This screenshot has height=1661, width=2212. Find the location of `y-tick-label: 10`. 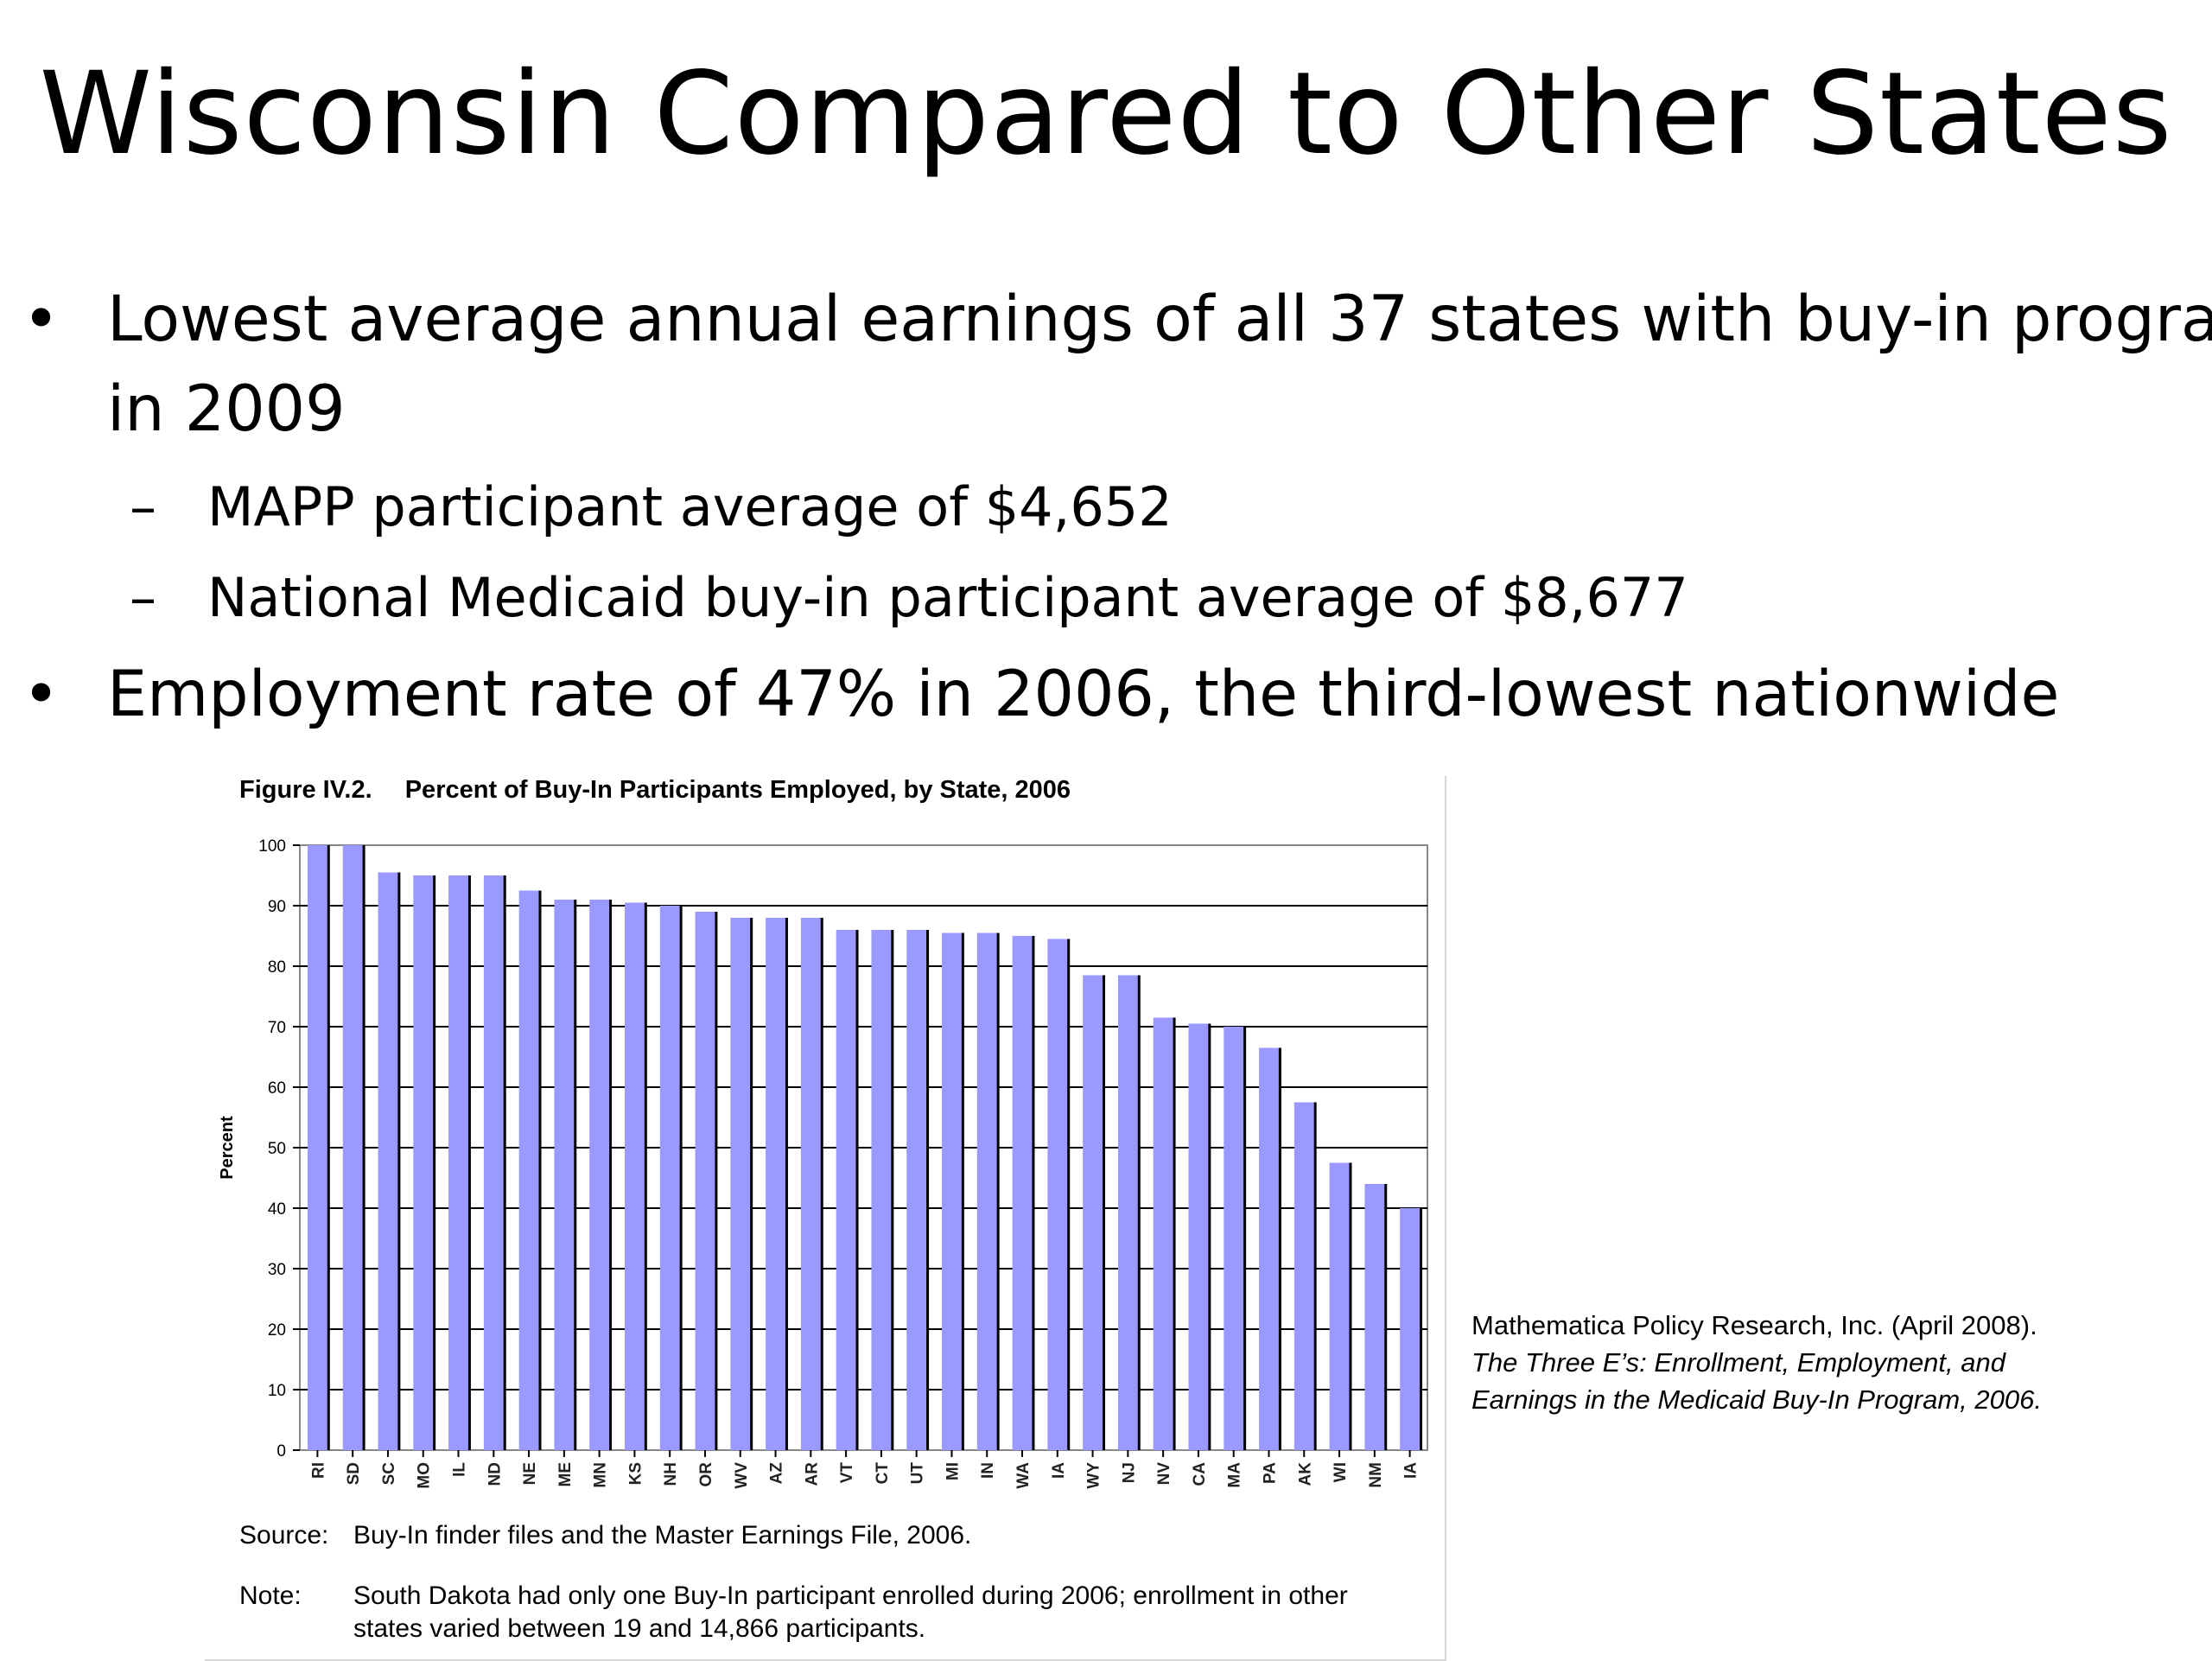

y-tick-label: 10 is located at coordinates (277, 1391).